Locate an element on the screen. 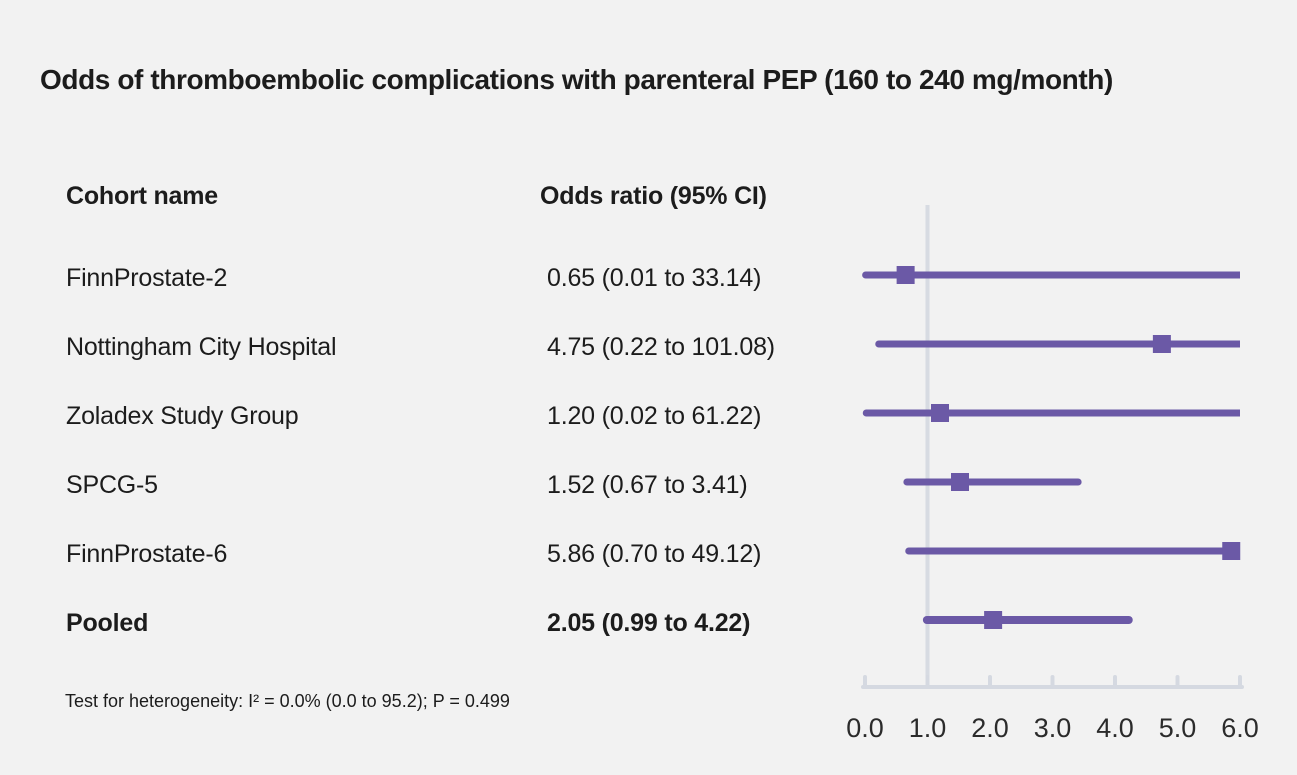 The image size is (1297, 775). x-tick-label: 2.0 is located at coordinates (990, 728).